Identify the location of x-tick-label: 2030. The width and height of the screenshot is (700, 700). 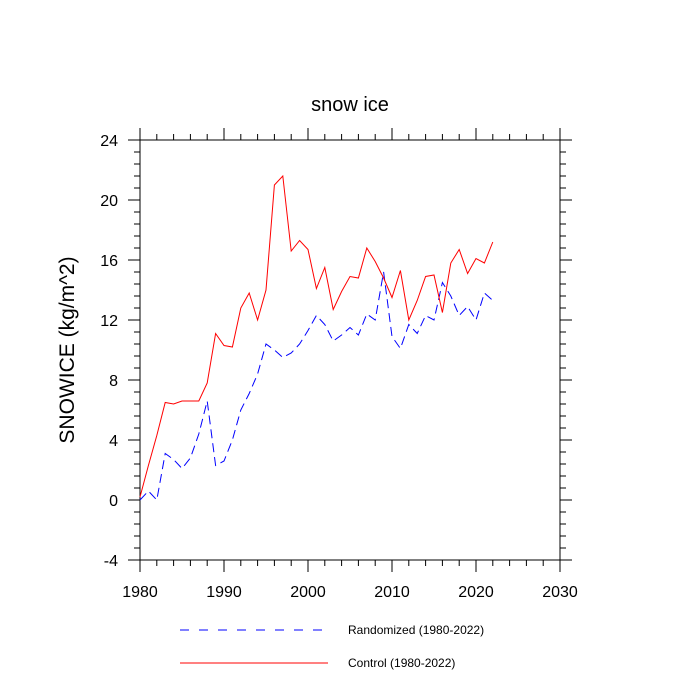
(560, 592).